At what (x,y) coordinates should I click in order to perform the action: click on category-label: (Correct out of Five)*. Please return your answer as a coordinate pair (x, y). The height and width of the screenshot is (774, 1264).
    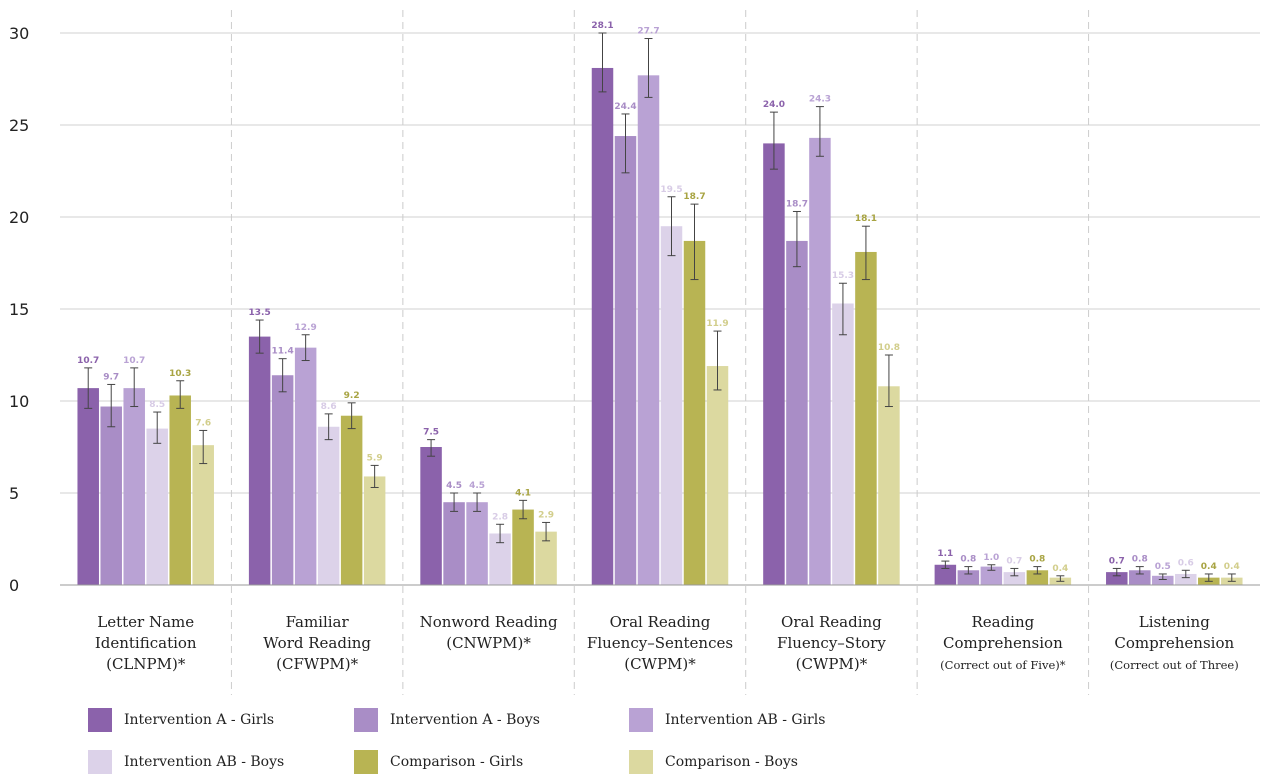
    Looking at the image, I should click on (1003, 665).